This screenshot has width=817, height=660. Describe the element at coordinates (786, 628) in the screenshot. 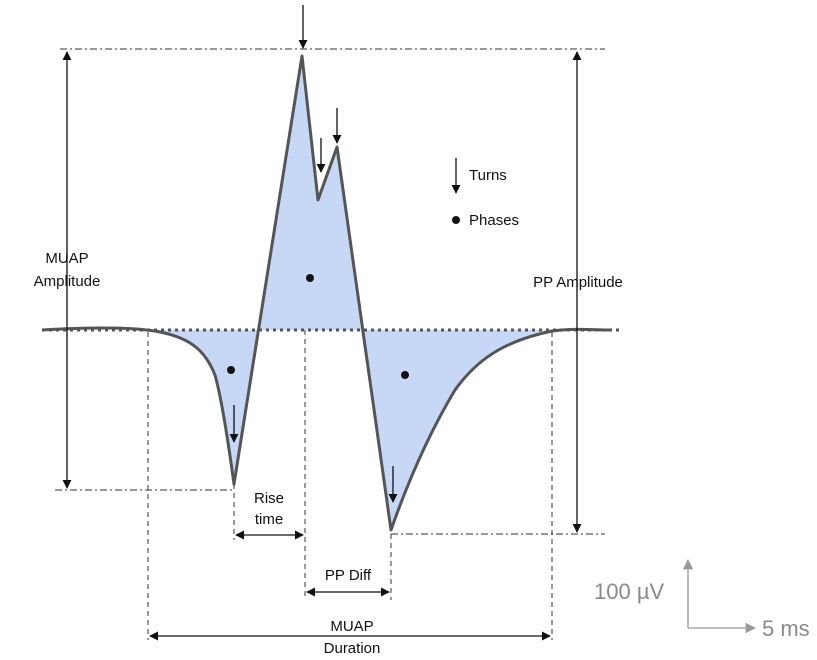

I see `scale-time-label: 5 ms` at that location.